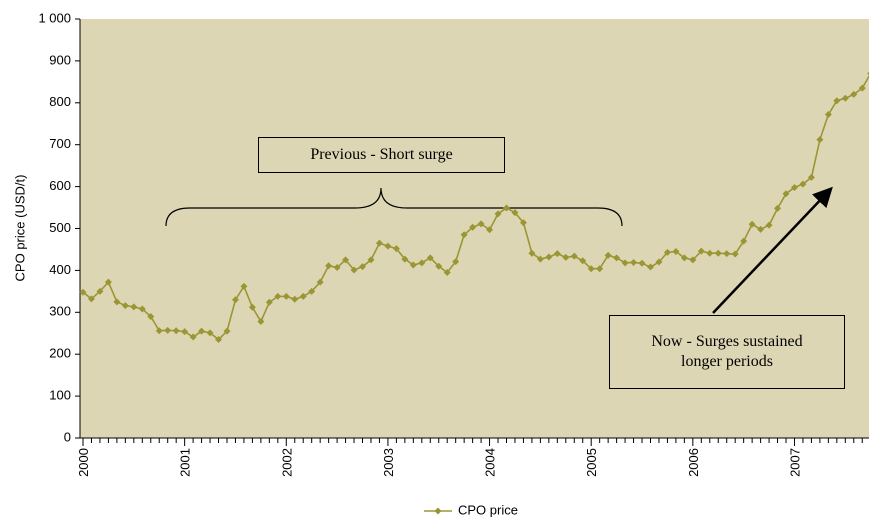 The width and height of the screenshot is (869, 519). Describe the element at coordinates (693, 462) in the screenshot. I see `x-tick-label: 2006` at that location.